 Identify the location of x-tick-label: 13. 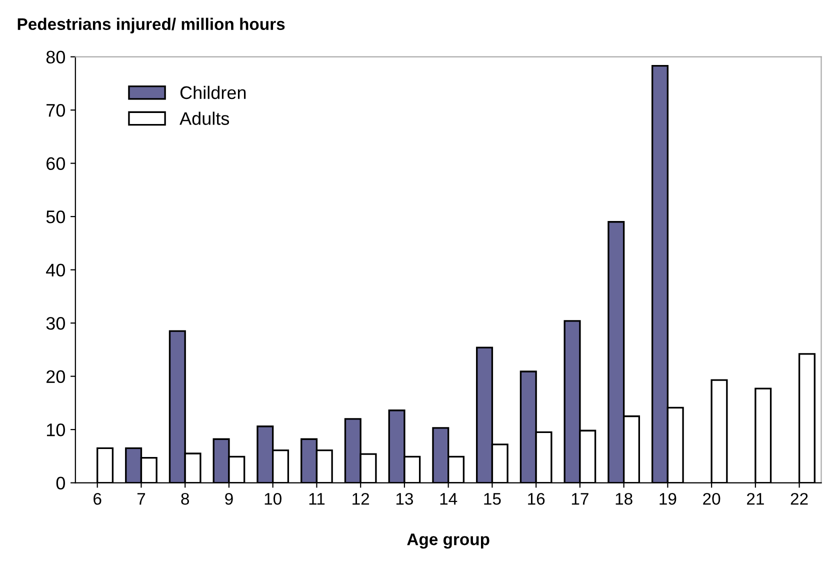
(404, 498).